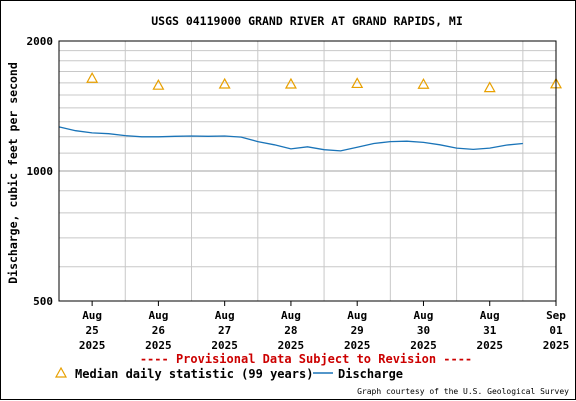  What do you see at coordinates (357, 330) in the screenshot?
I see `x-tick-label: 29` at bounding box center [357, 330].